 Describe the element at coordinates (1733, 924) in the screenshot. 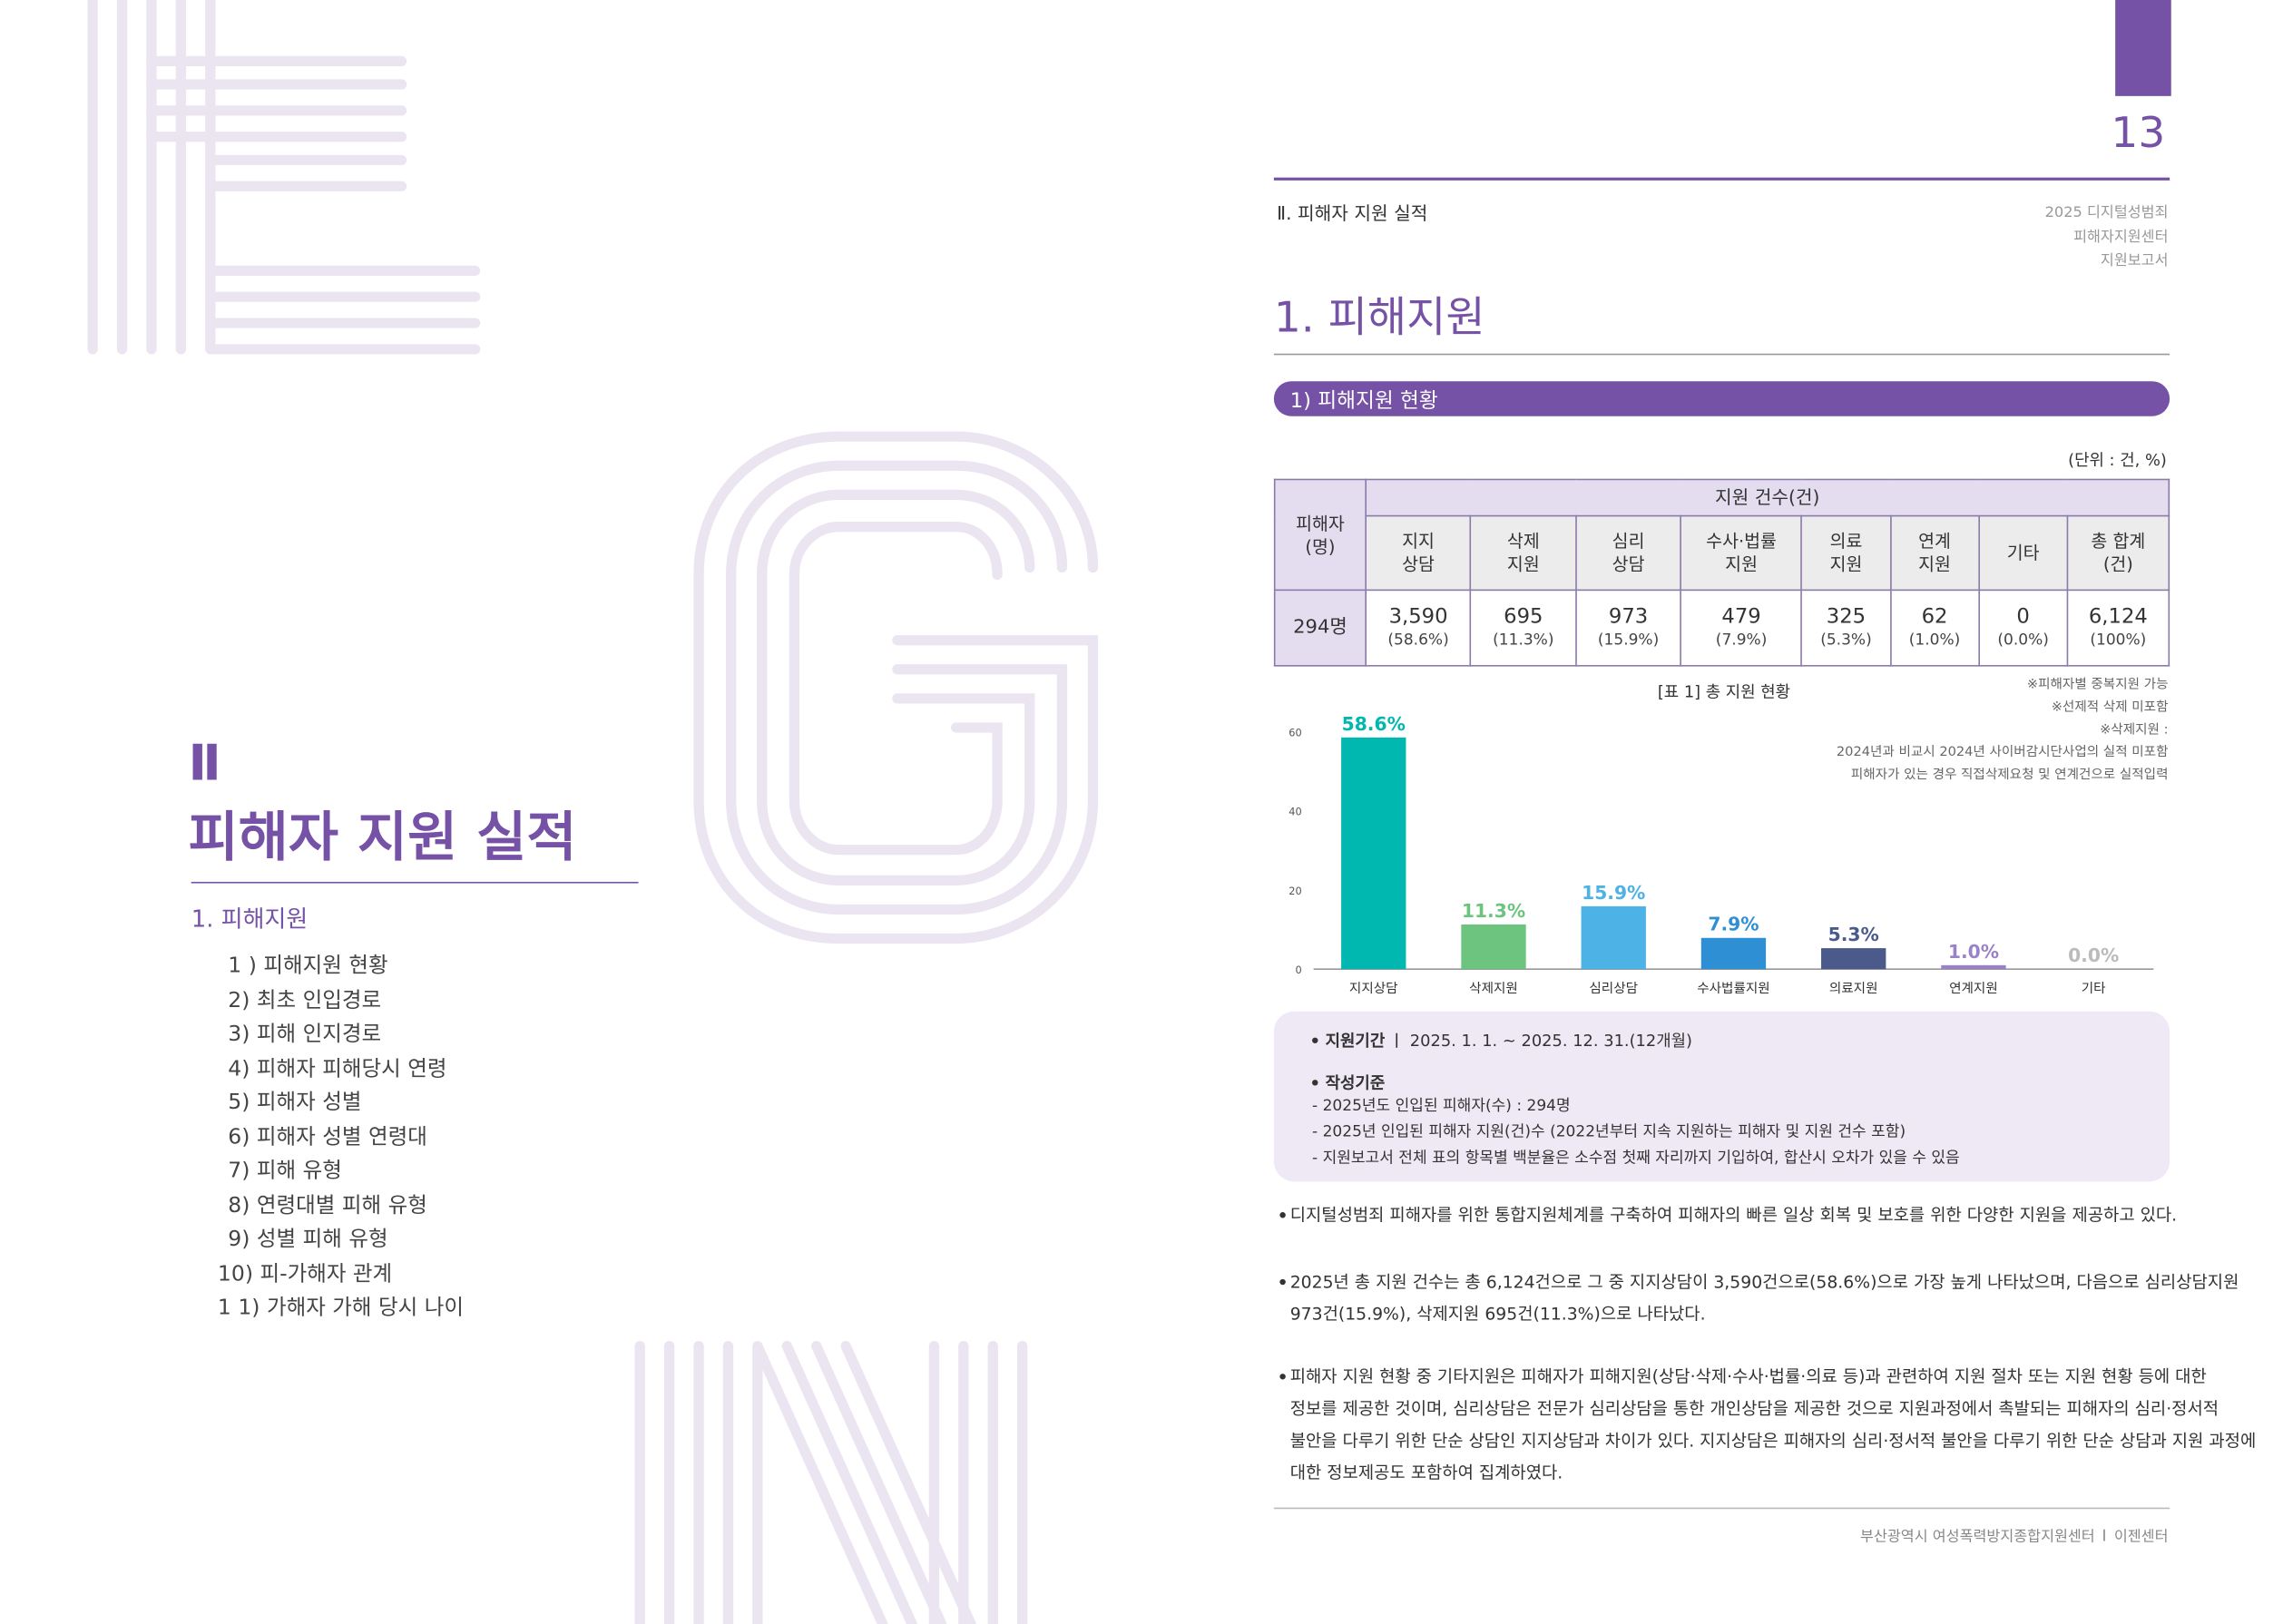

I see `value-label: 7.9%` at that location.